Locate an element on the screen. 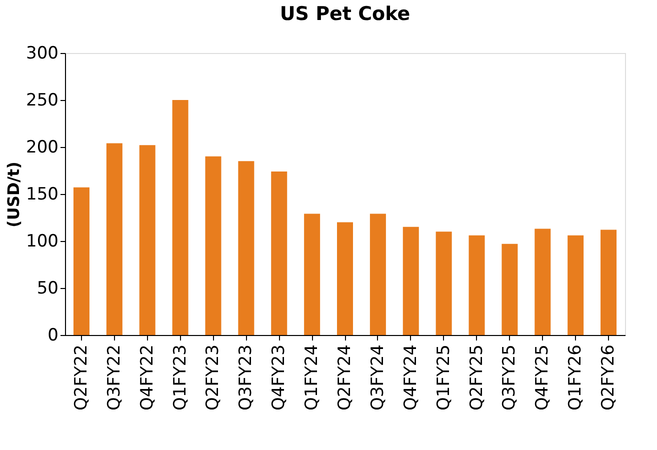 The height and width of the screenshot is (450, 657). y-tick-label: 50 is located at coordinates (47, 288).